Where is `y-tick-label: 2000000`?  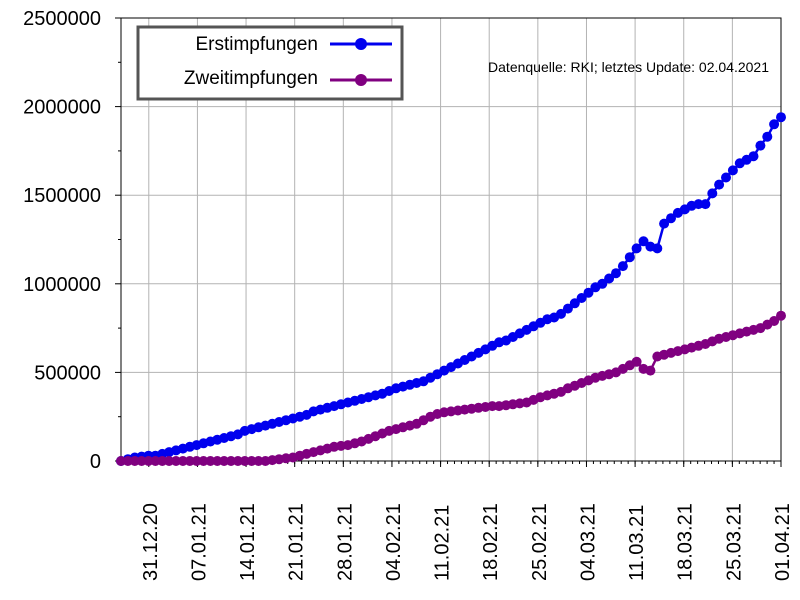
y-tick-label: 2000000 is located at coordinates (62, 108).